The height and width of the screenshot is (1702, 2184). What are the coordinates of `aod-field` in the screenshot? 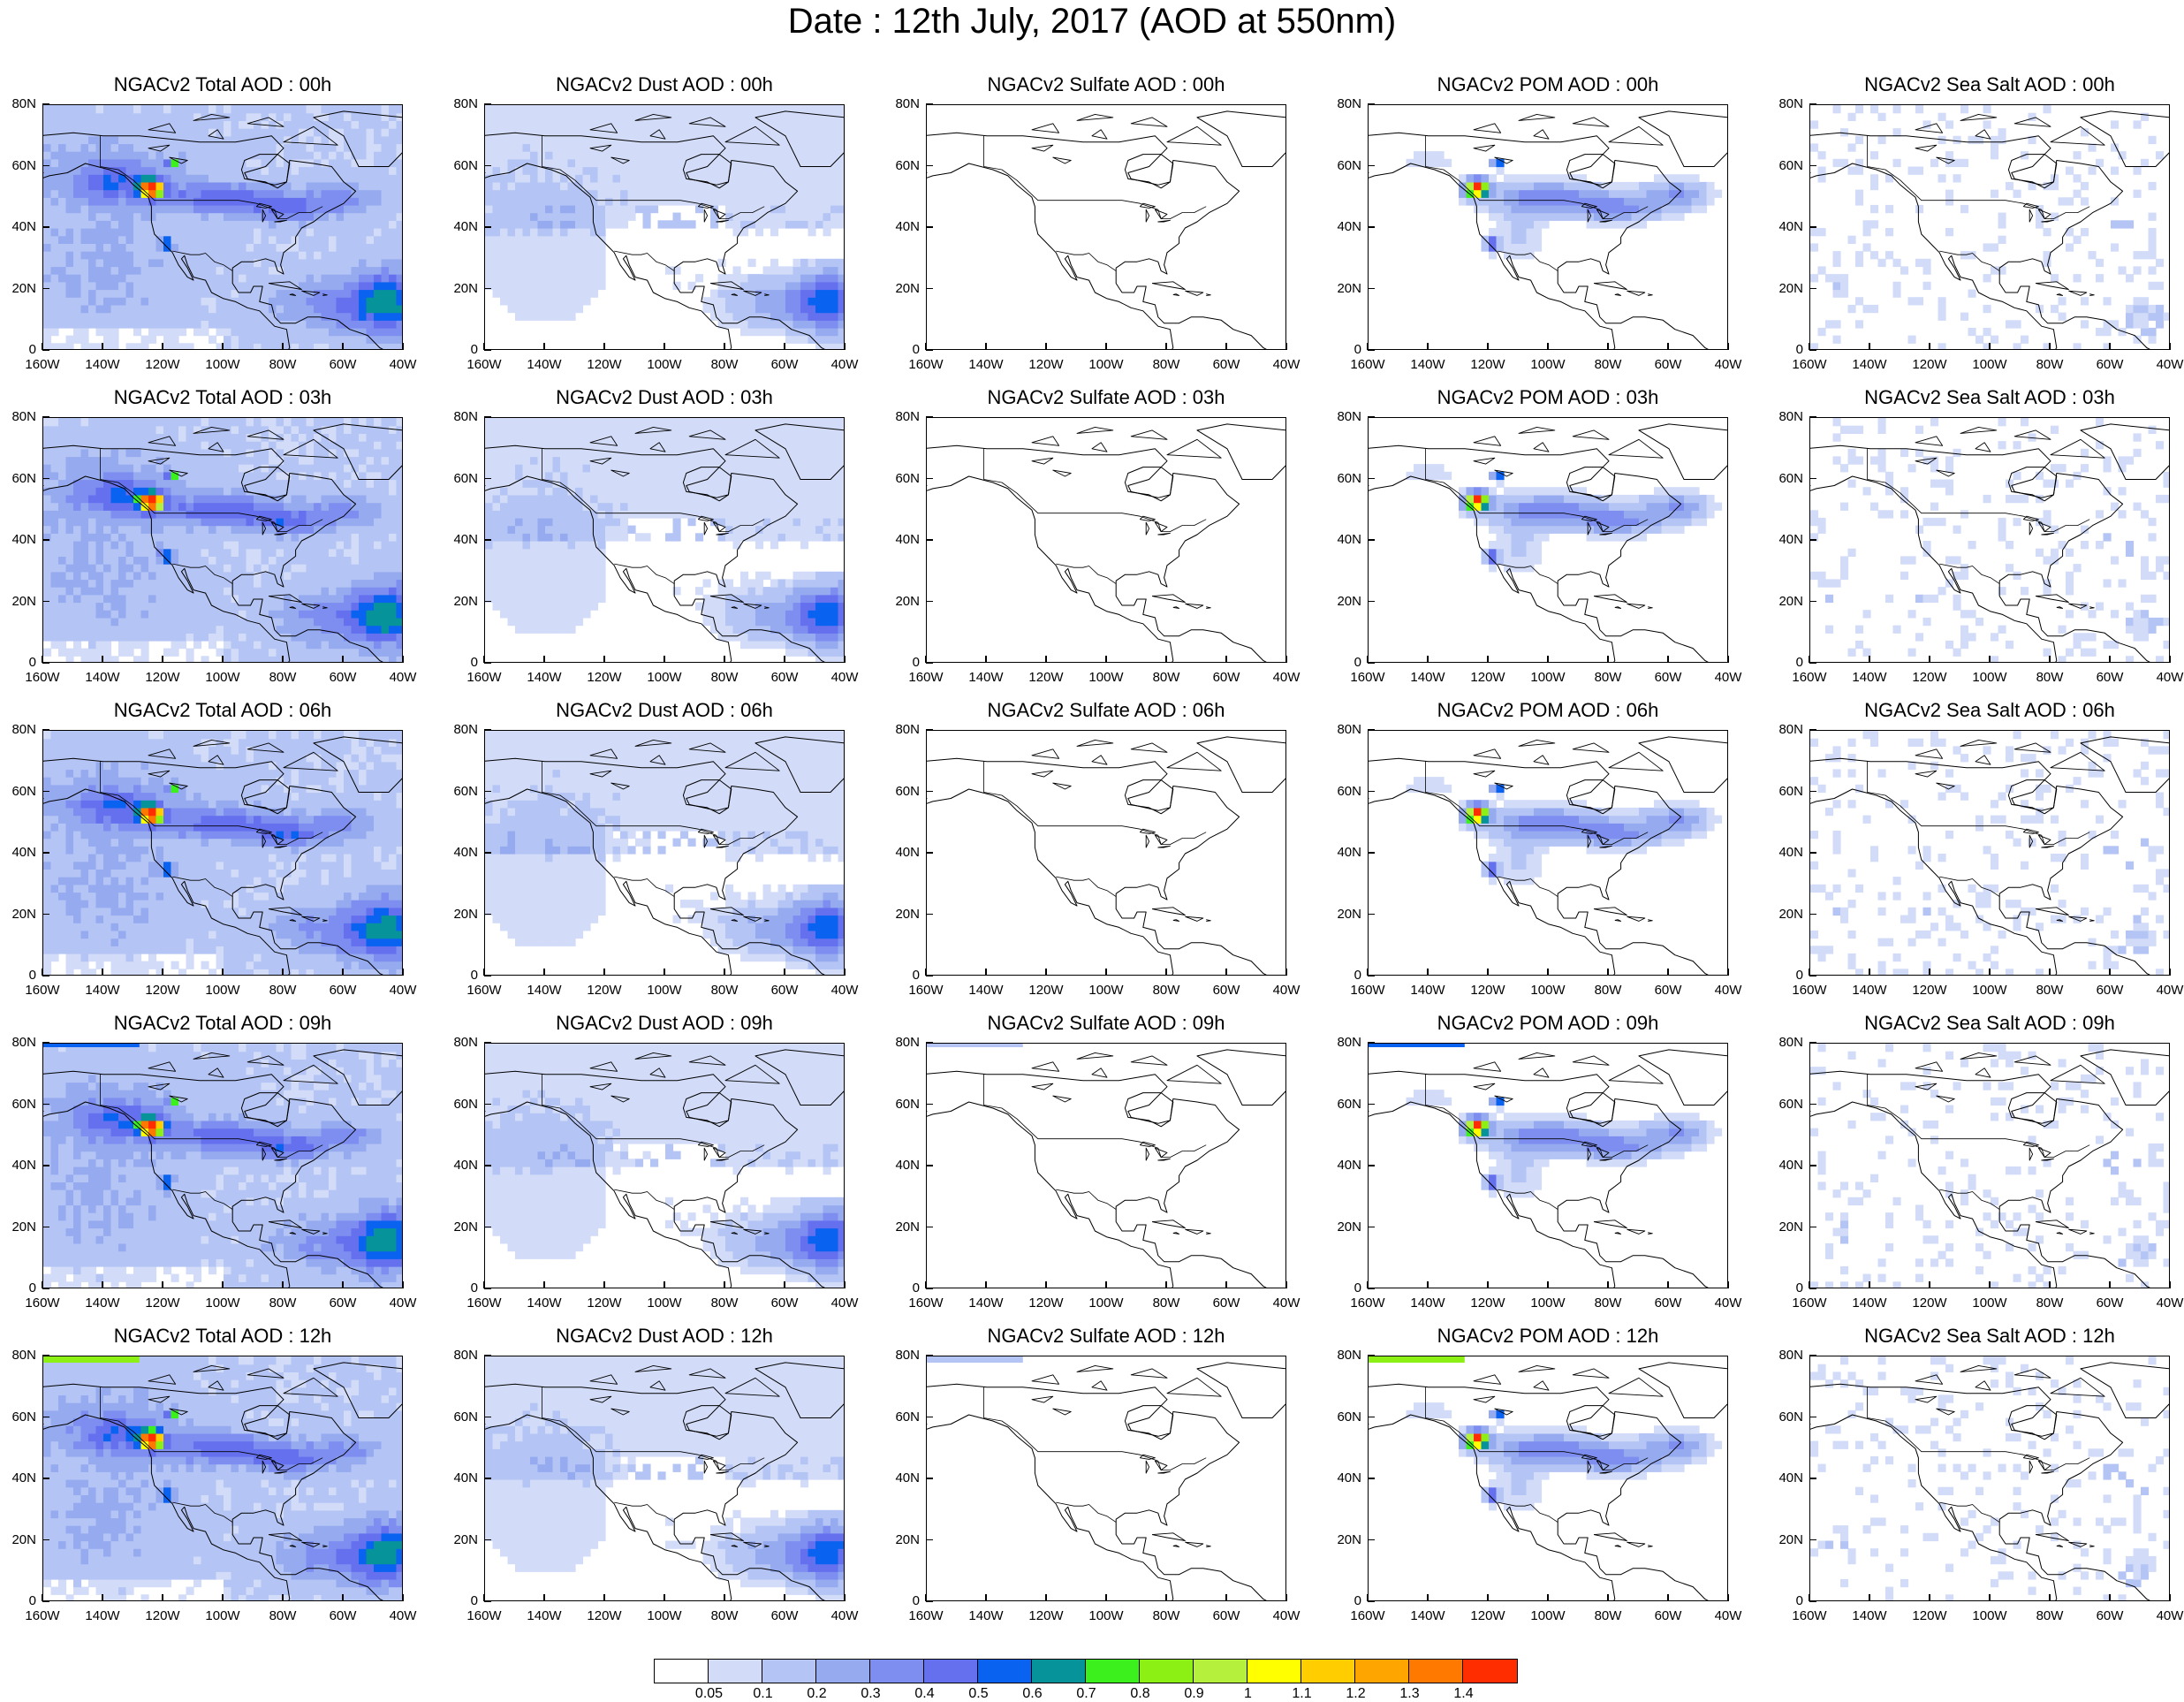 It's located at (1989, 1166).